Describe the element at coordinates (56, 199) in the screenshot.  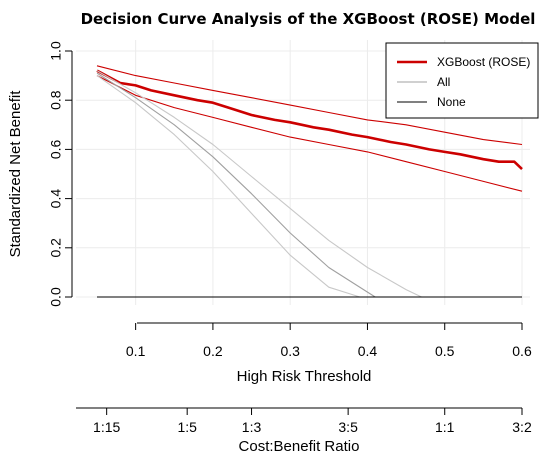
I see `y-tick-label-2: 0.4` at that location.